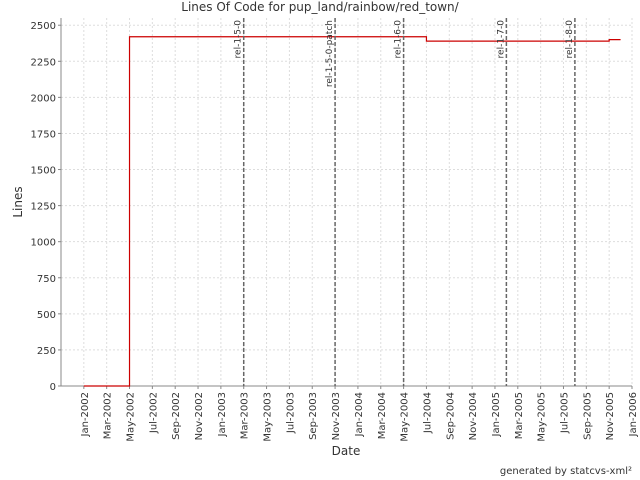  Describe the element at coordinates (290, 413) in the screenshot. I see `x-tick-label: Jul-2003` at that location.